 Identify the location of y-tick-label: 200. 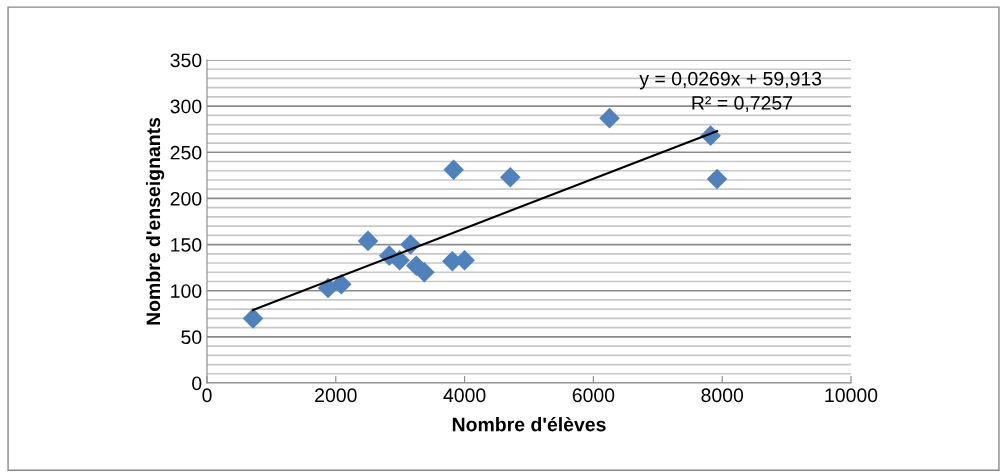
(186, 198).